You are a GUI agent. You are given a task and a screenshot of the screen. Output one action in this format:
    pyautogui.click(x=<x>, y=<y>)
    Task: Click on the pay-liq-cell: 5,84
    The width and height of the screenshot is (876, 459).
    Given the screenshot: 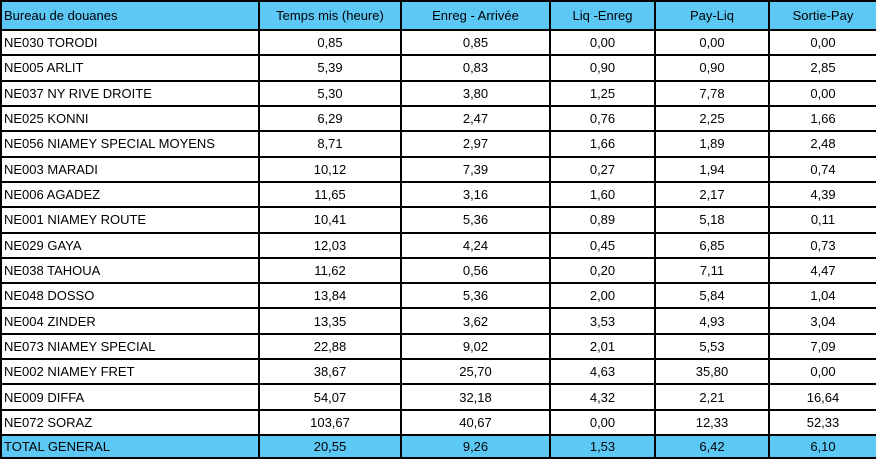 What is the action you would take?
    pyautogui.click(x=712, y=296)
    